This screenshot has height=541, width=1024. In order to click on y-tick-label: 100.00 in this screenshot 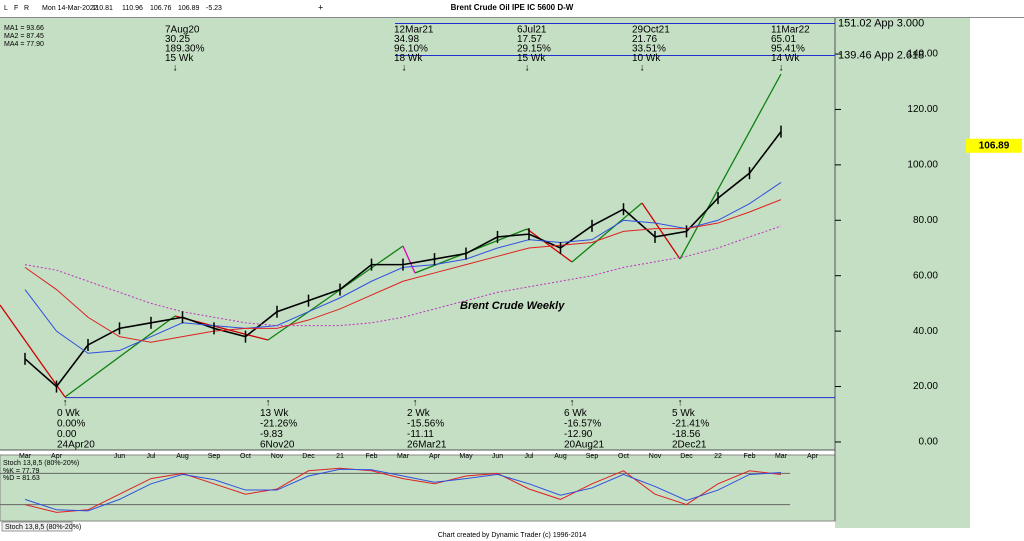, I will do `click(922, 165)`.